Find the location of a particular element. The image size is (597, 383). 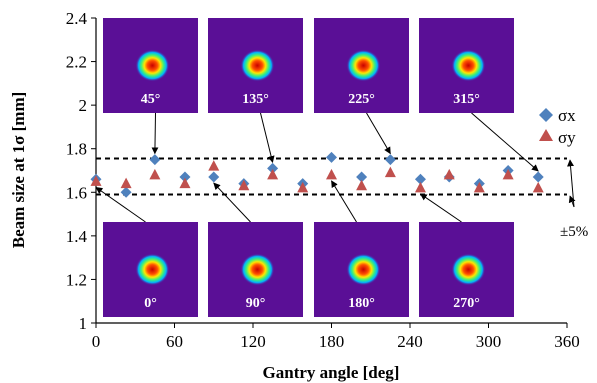

beam-inset: 45° is located at coordinates (150, 65).